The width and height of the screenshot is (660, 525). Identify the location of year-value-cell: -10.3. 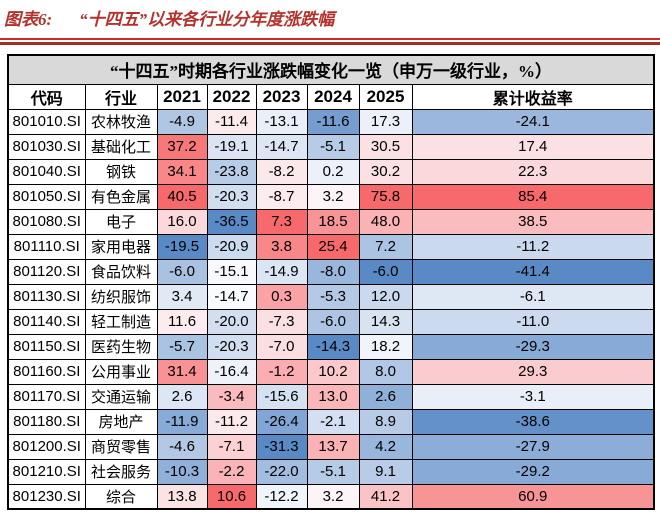
(182, 471).